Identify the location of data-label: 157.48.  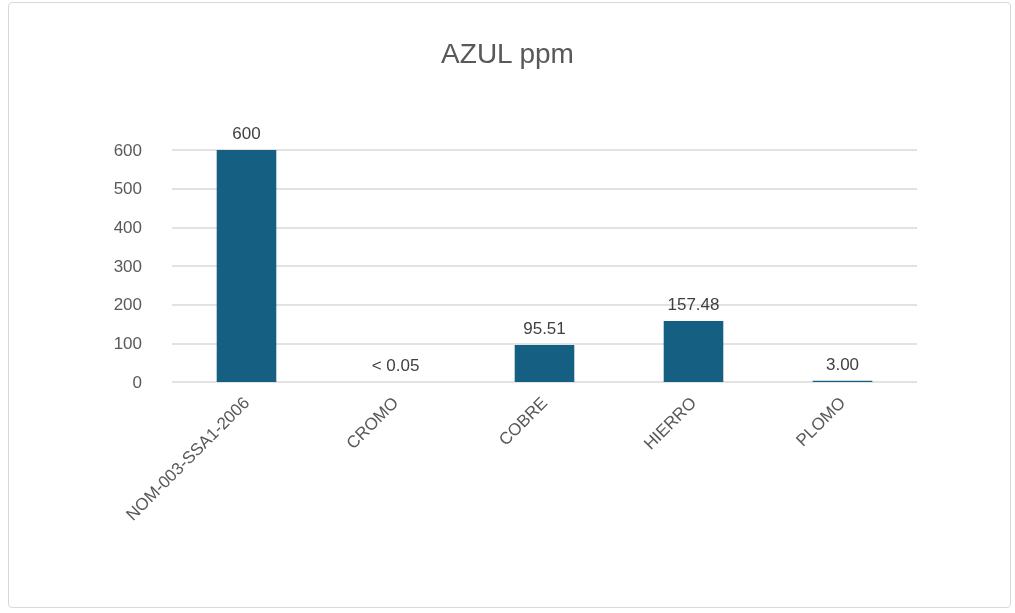
(693, 305).